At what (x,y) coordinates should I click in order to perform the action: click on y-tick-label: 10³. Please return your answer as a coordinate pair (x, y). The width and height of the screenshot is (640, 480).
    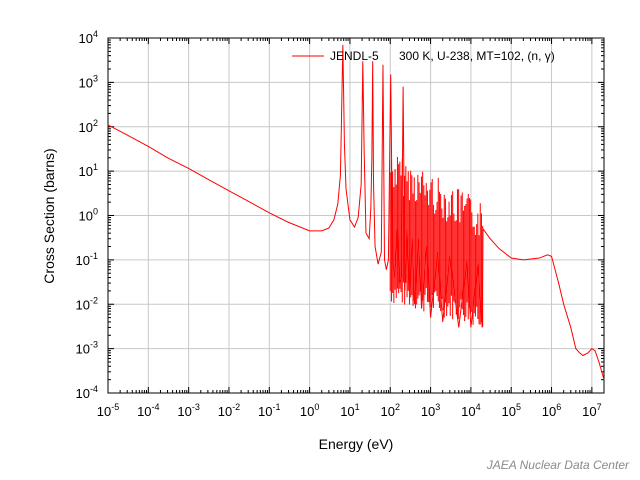
    Looking at the image, I should click on (88, 81).